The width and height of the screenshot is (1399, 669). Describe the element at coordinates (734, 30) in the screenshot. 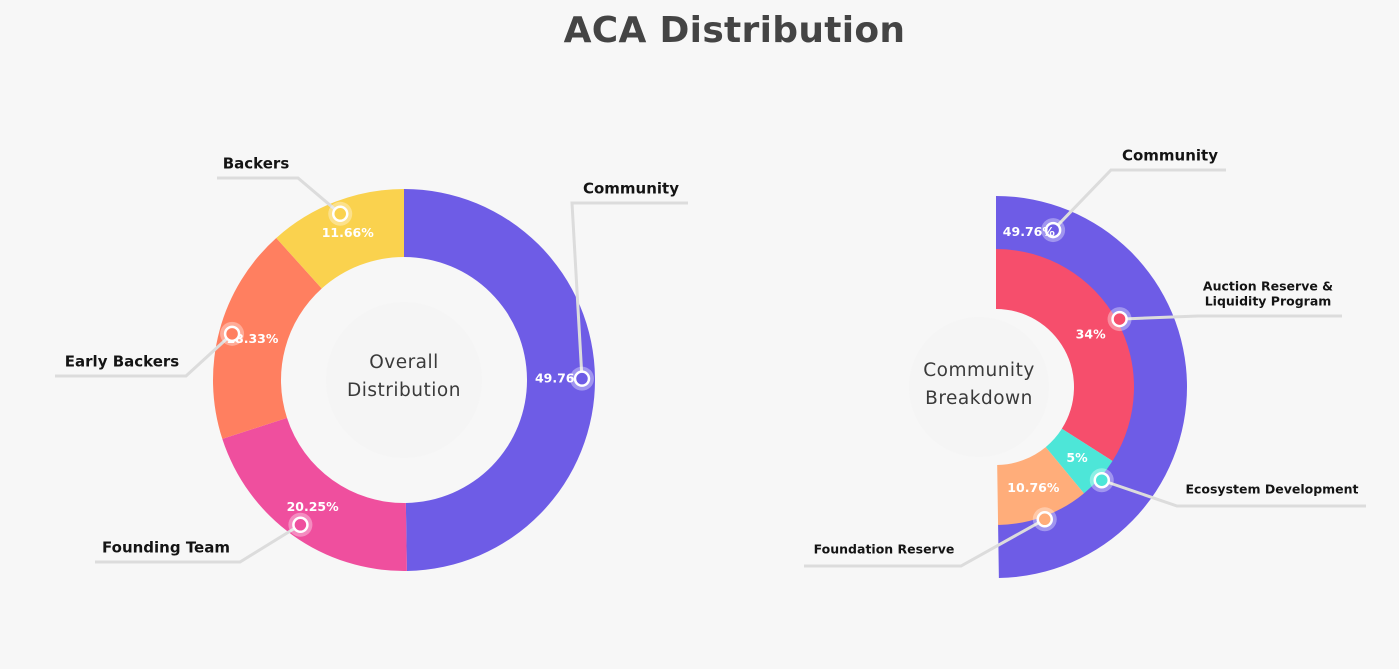

I see `page-title: ACA Distribution` at that location.